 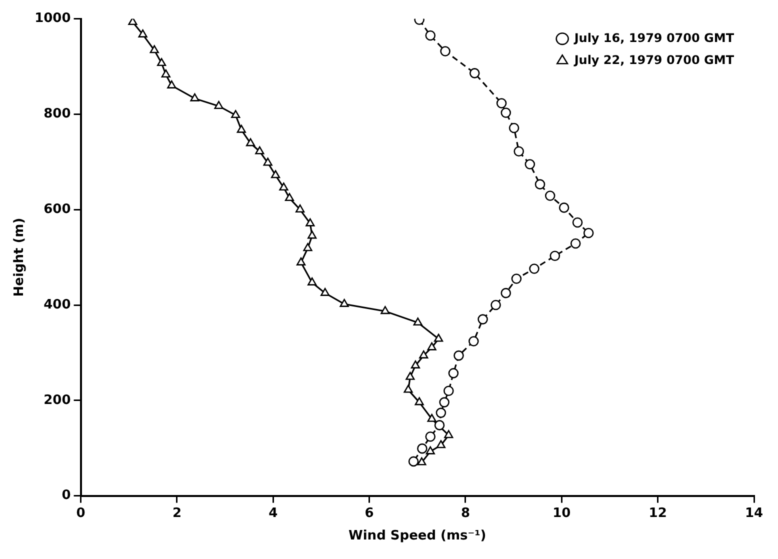 I want to click on x-axis-title: Wind Speed (ms⁻¹), so click(x=417, y=536).